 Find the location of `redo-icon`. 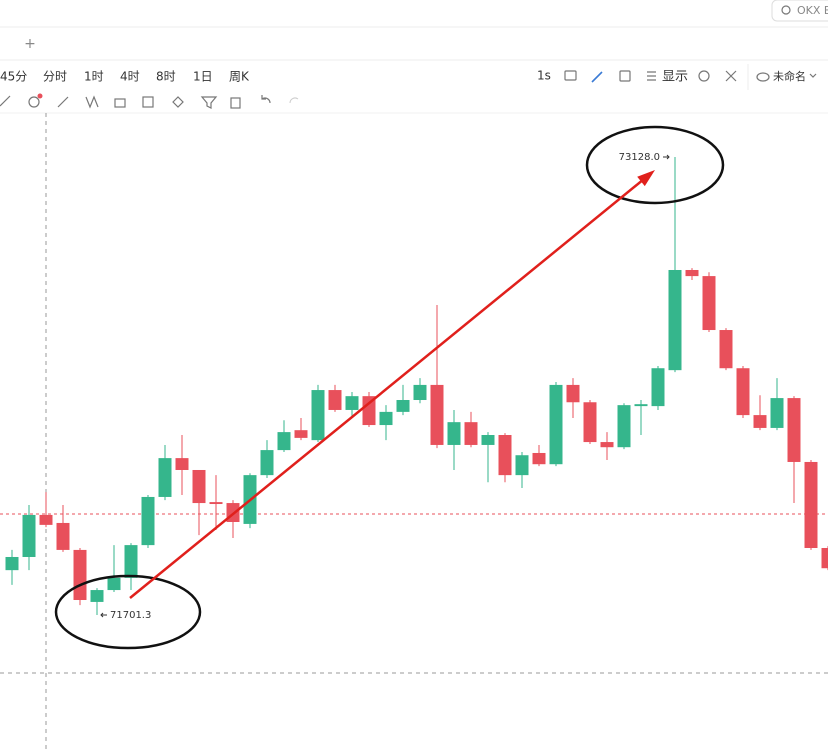

redo-icon is located at coordinates (294, 100).